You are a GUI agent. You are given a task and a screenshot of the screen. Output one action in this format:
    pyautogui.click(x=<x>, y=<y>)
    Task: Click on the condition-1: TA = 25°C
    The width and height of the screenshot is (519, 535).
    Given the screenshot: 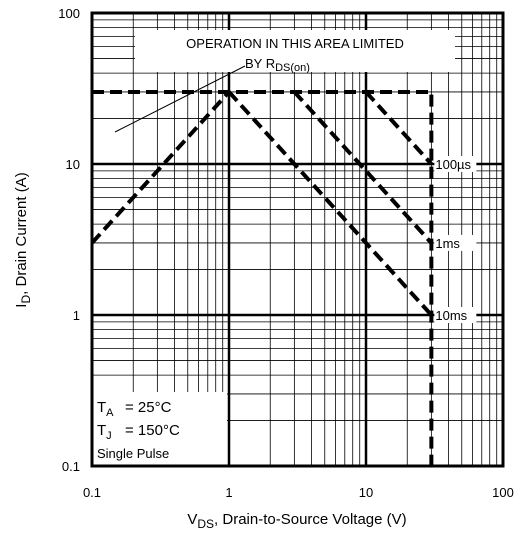 What is the action you would take?
    pyautogui.click(x=134, y=409)
    